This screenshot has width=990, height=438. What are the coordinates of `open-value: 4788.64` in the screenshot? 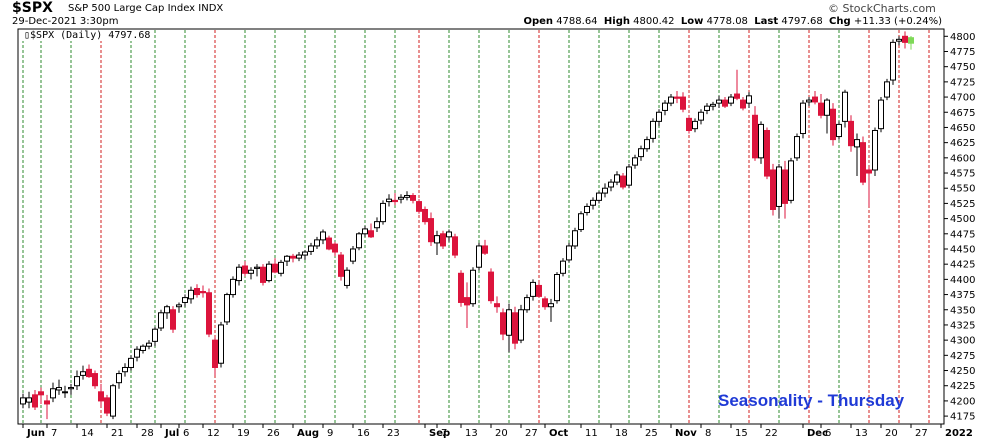 It's located at (577, 21).